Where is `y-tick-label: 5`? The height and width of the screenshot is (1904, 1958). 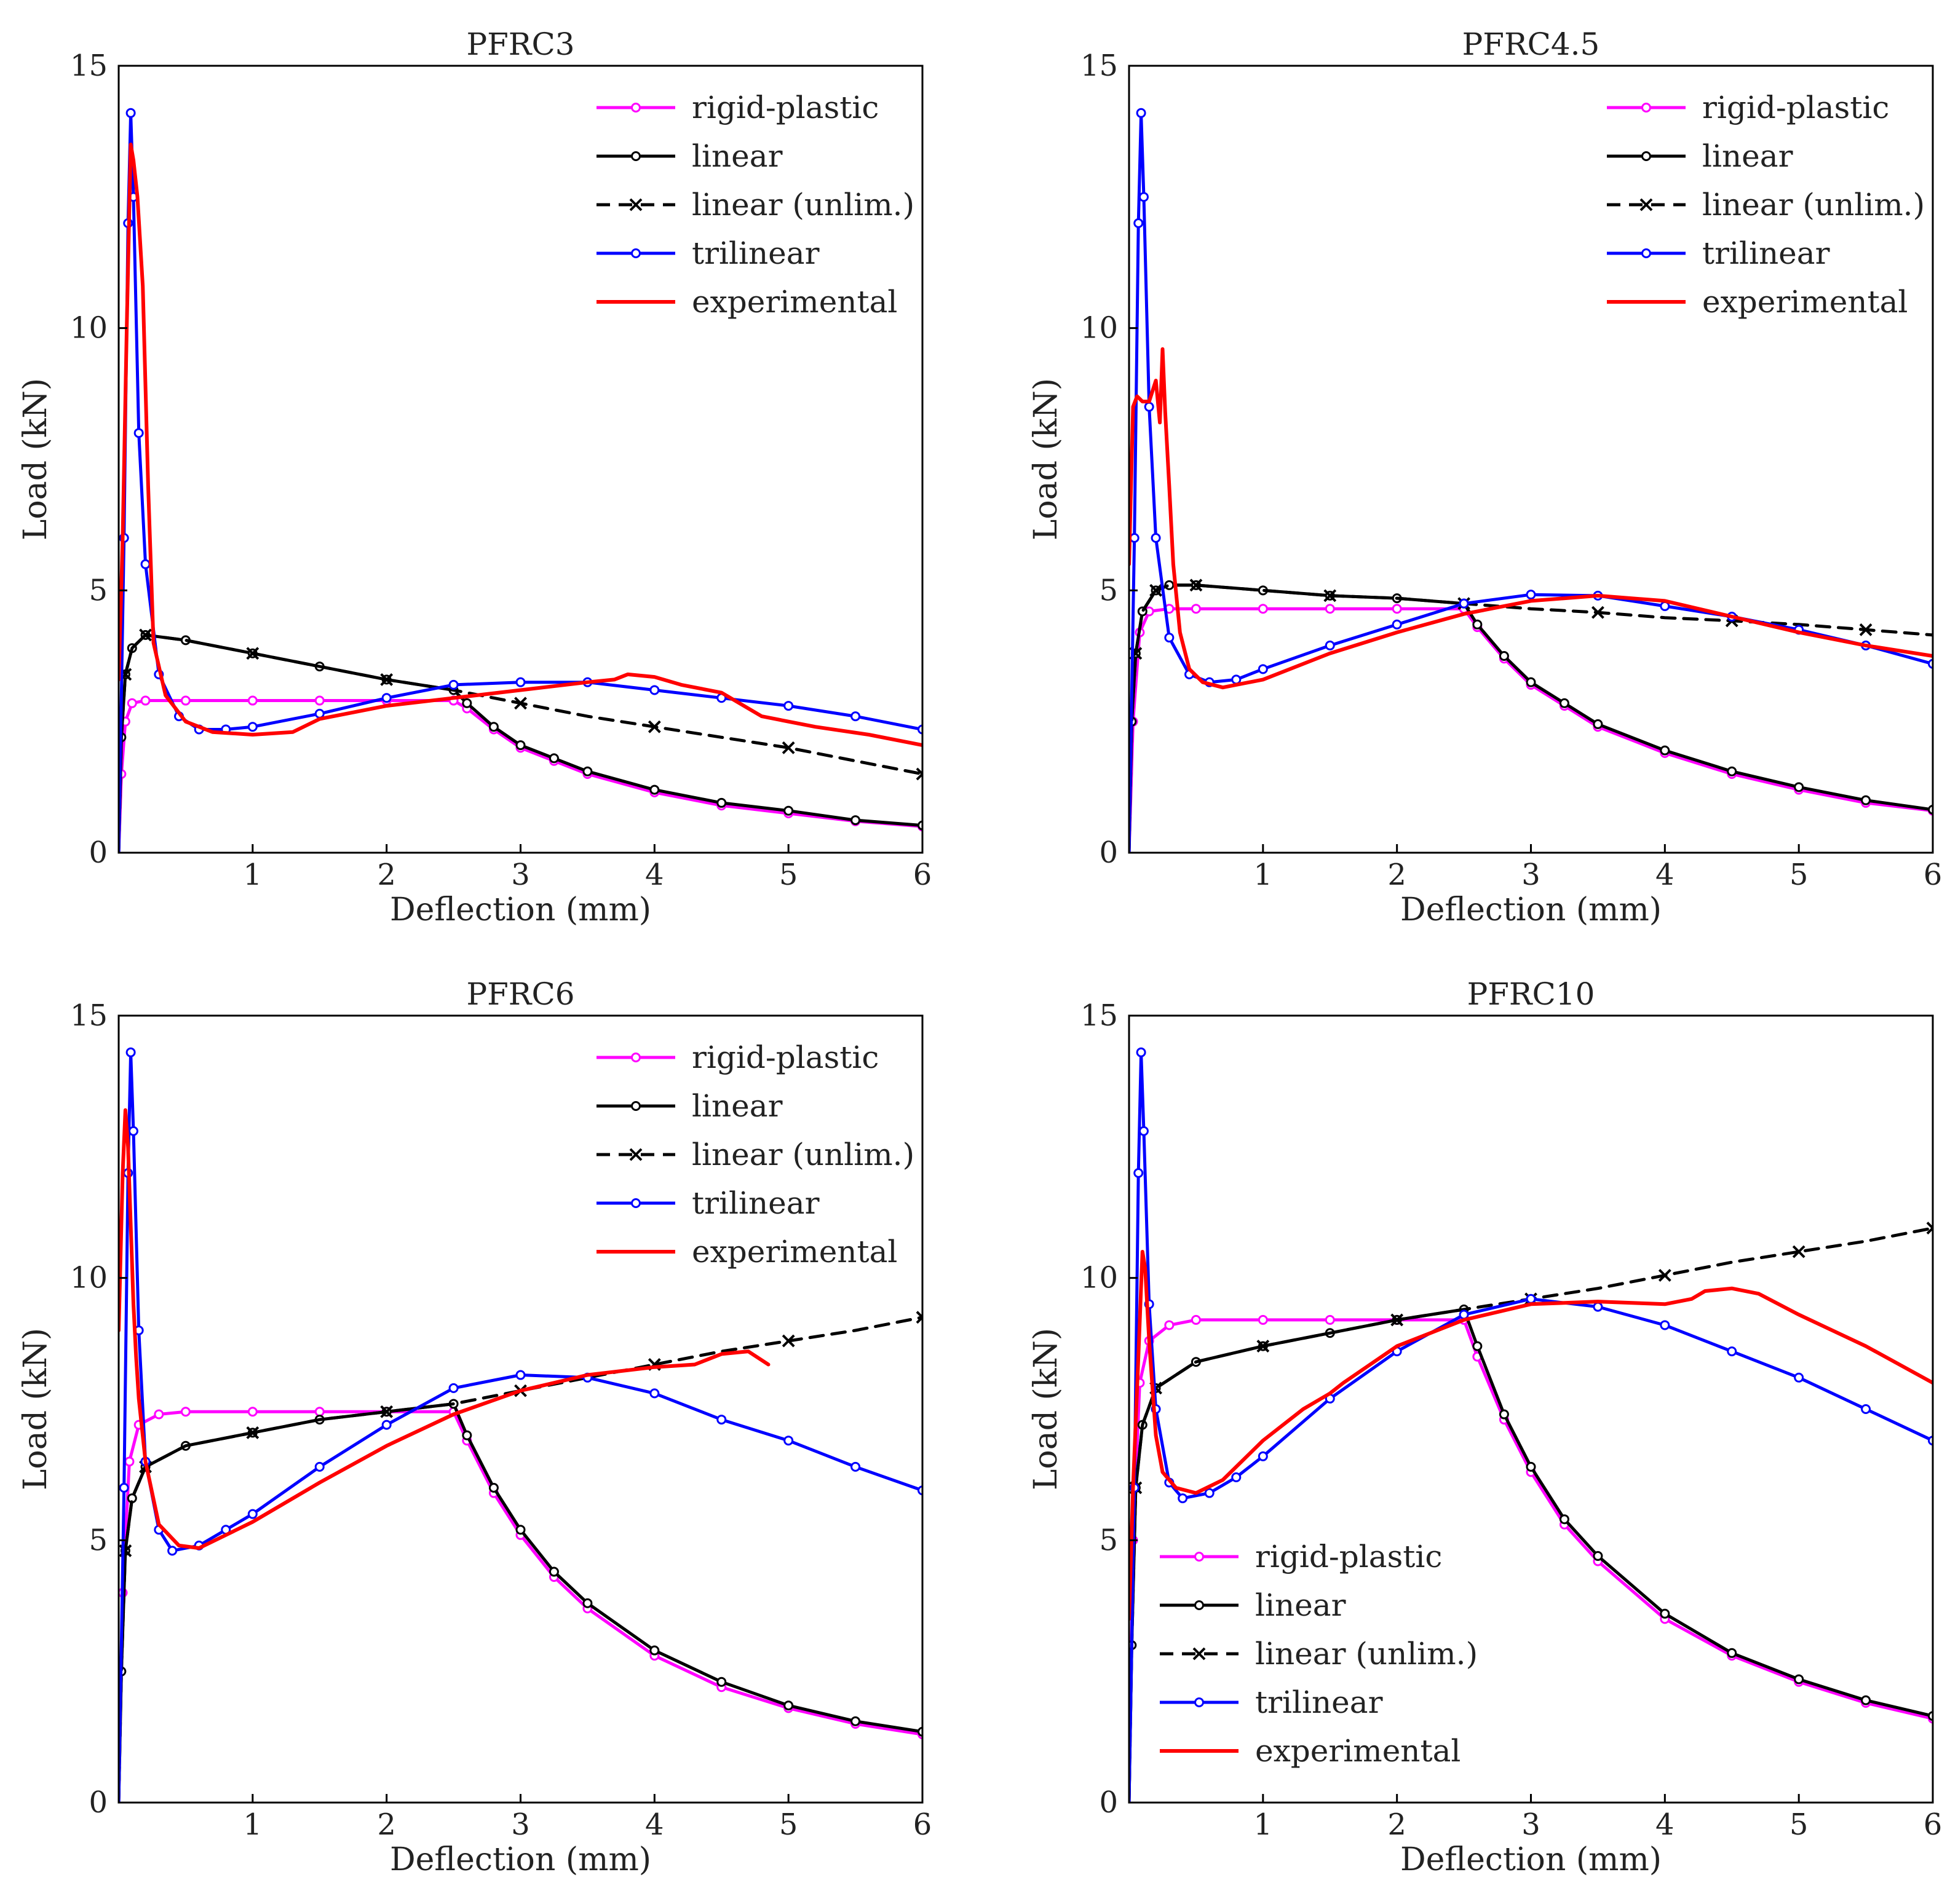
y-tick-label: 5 is located at coordinates (98, 1540).